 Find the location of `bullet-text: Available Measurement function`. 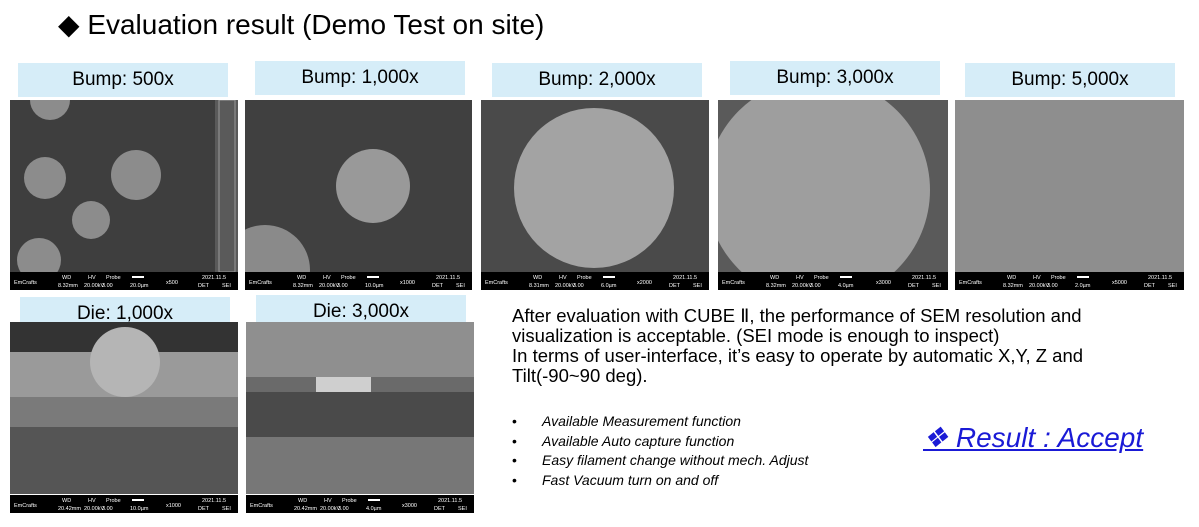

bullet-text: Available Measurement function is located at coordinates (641, 421).